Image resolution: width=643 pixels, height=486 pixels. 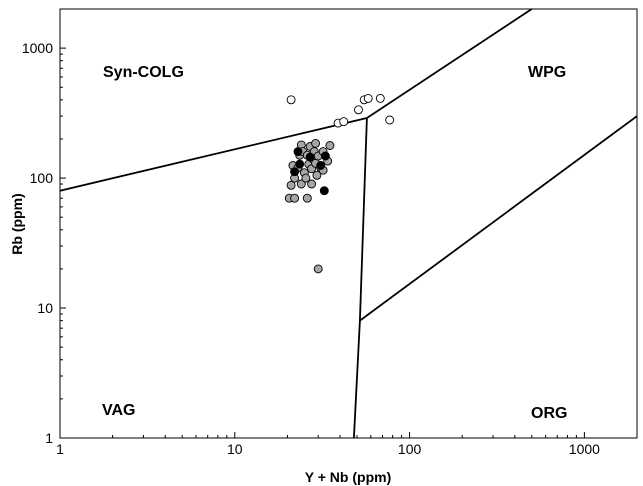 What do you see at coordinates (348, 477) in the screenshot?
I see `x-axis-title: Y + Nb (ppm)` at bounding box center [348, 477].